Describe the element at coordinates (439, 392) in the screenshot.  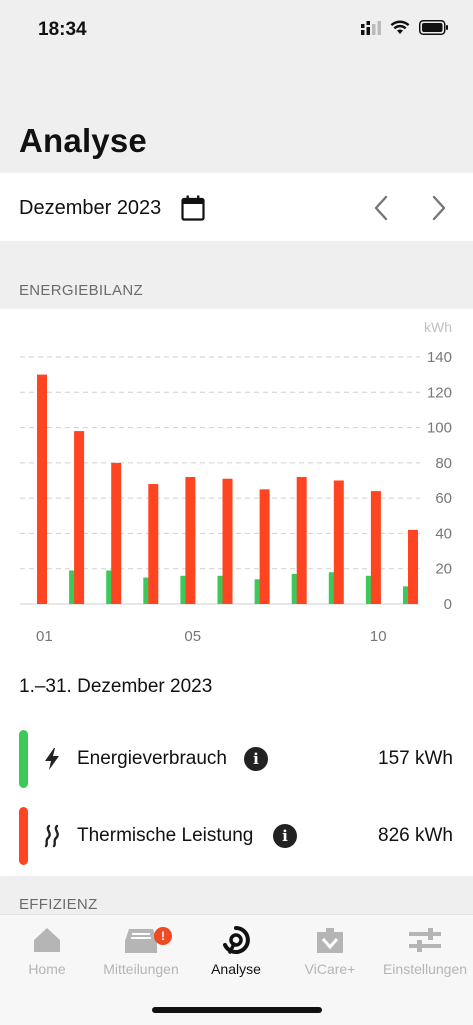
I see `y-tick-label: 120` at that location.